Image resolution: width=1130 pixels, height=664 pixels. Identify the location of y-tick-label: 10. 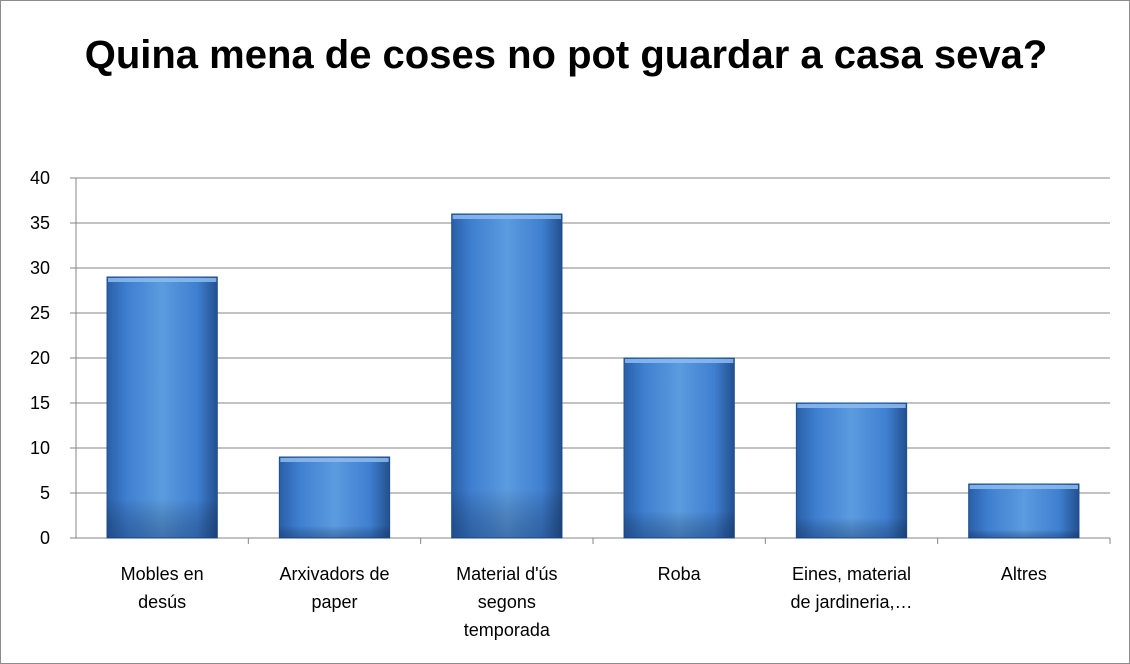
(40, 448).